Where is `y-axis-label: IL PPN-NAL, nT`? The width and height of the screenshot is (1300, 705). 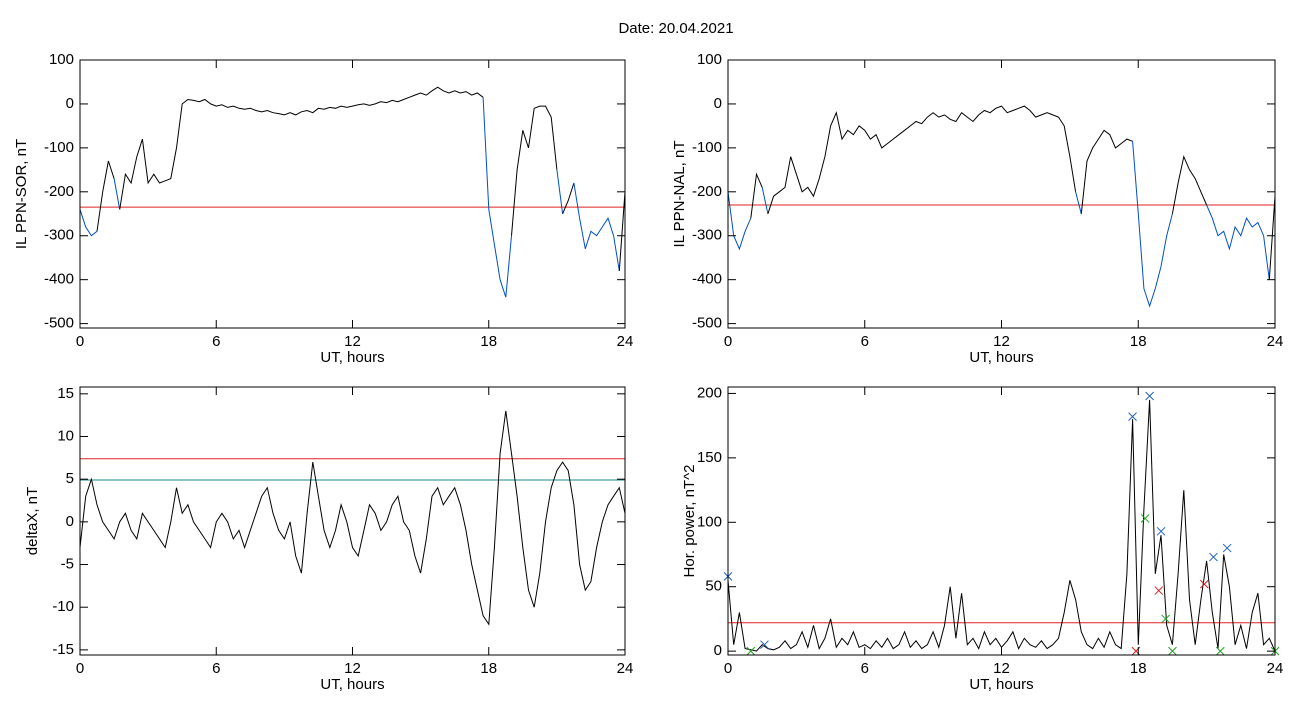 y-axis-label: IL PPN-NAL, nT is located at coordinates (679, 194).